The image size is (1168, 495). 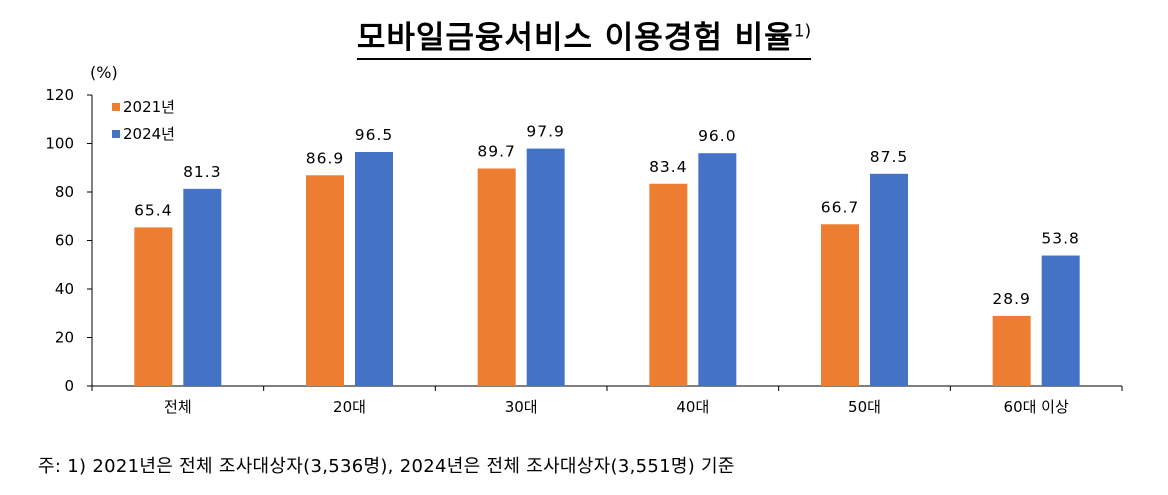 I want to click on chart-title-footnote-marker: 1), so click(x=802, y=31).